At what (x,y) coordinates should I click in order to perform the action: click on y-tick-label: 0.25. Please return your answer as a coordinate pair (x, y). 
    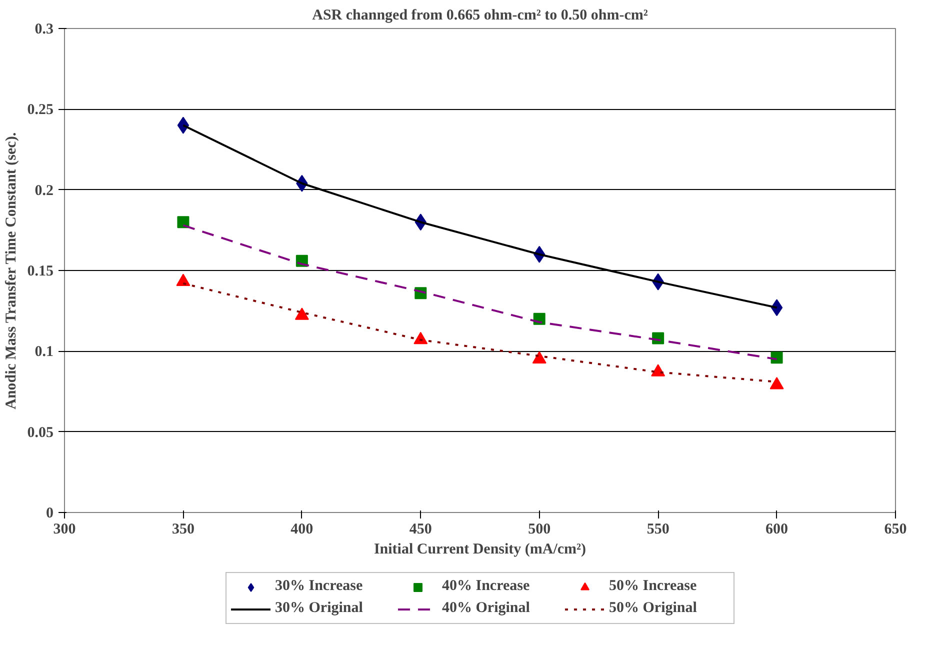
    Looking at the image, I should click on (40, 110).